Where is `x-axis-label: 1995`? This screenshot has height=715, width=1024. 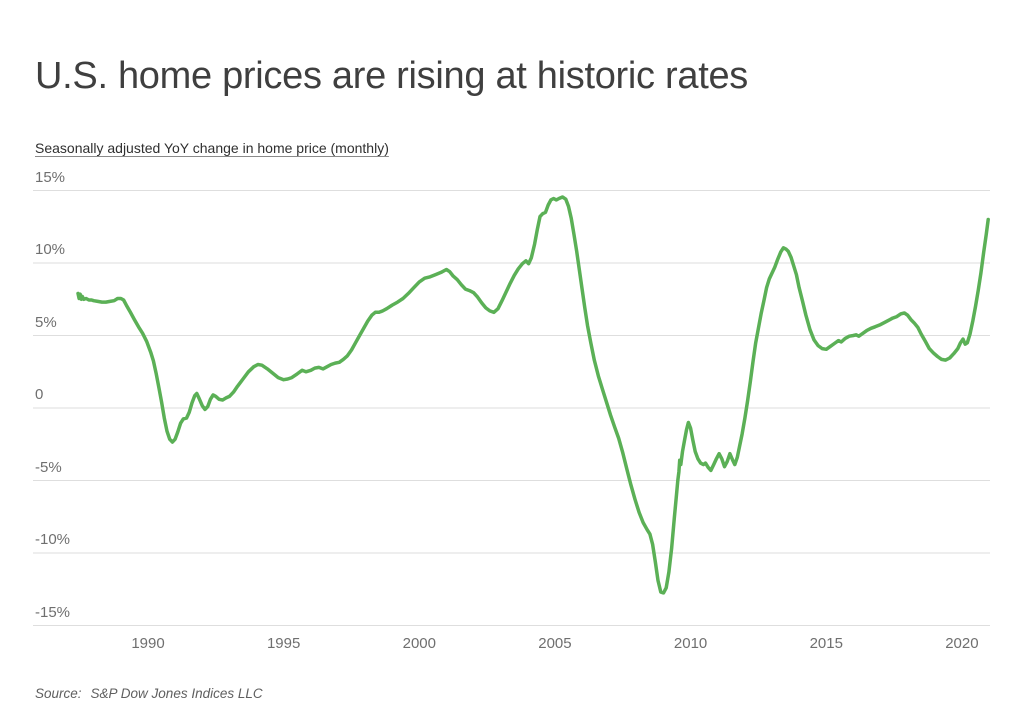
x-axis-label: 1995 is located at coordinates (283, 643).